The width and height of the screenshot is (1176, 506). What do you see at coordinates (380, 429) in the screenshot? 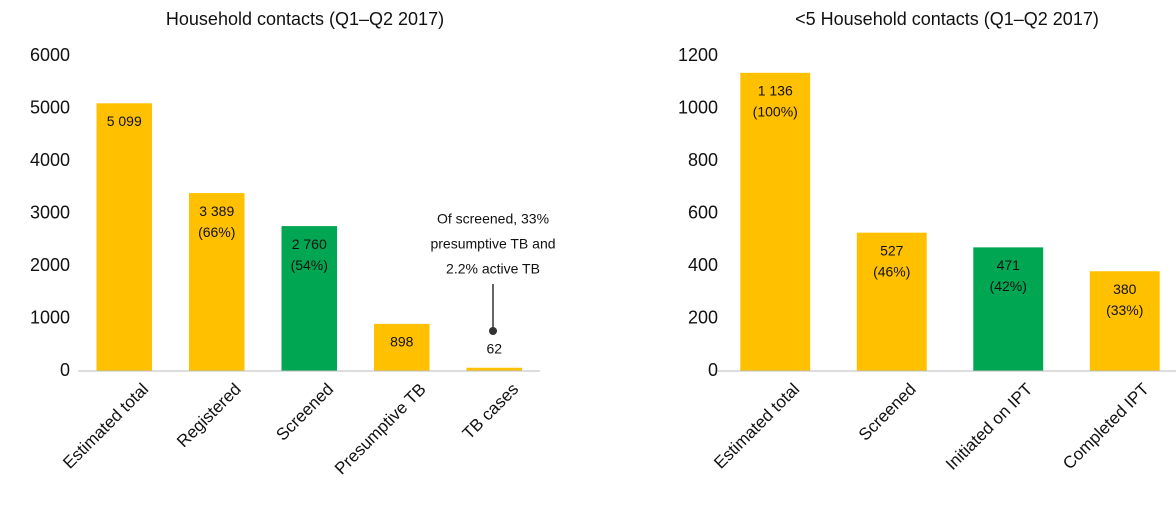
I see `x-tick-label: Presumptive TB` at bounding box center [380, 429].